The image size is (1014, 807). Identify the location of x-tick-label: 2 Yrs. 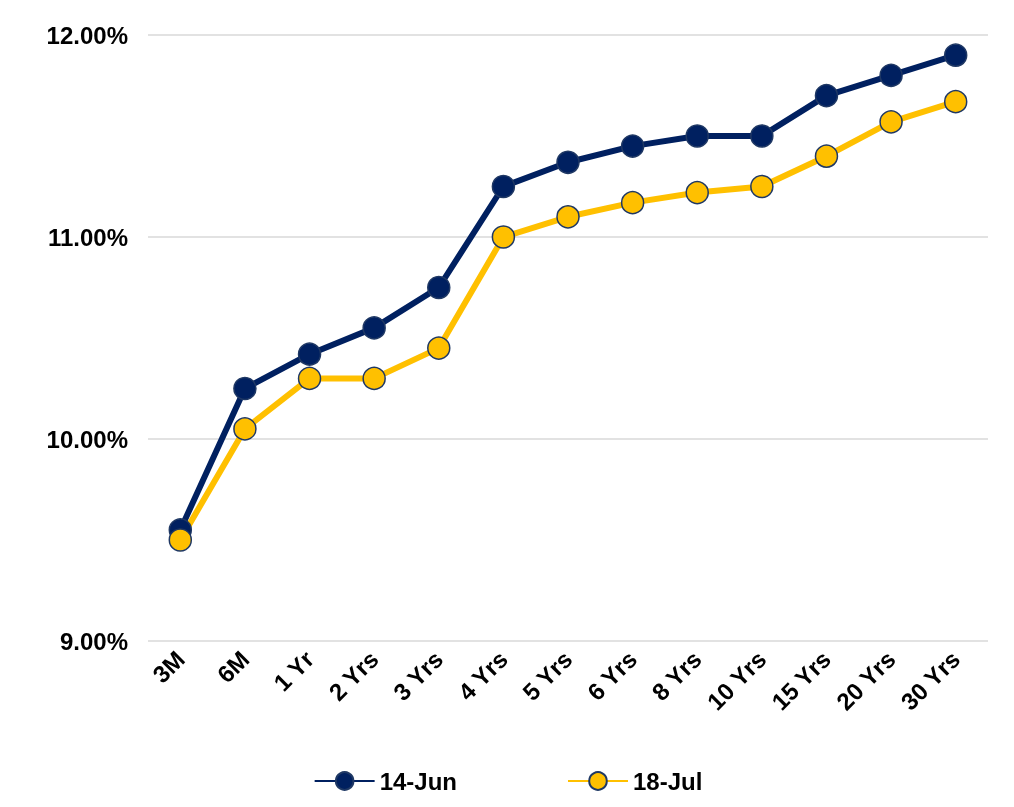
(353, 675).